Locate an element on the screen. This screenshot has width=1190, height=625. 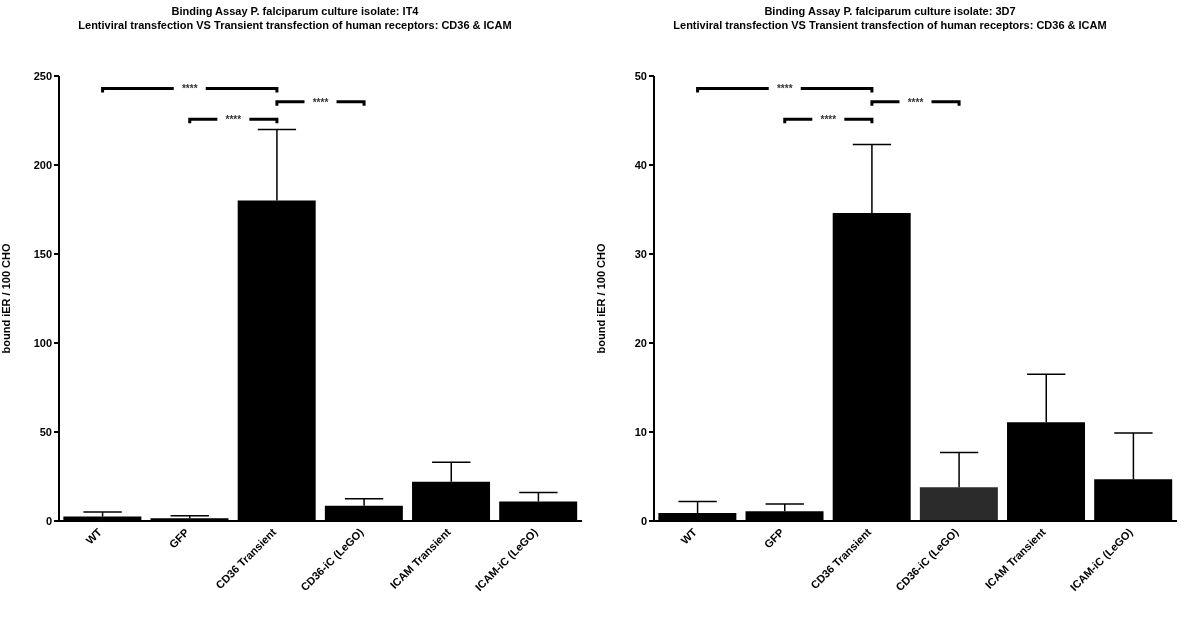
y-tick-label: 250 is located at coordinates (42, 75).